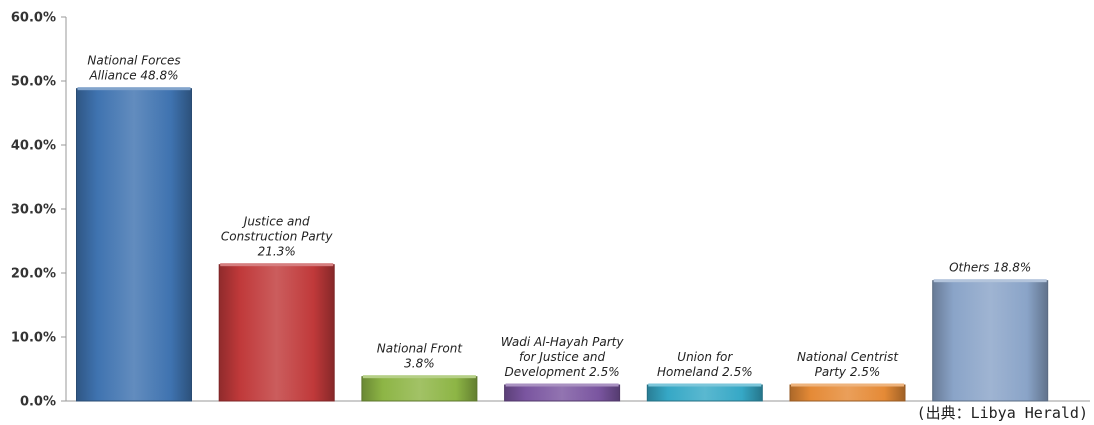  What do you see at coordinates (563, 342) in the screenshot?
I see `bar-data-label: Wadi Al-Hayah Party` at bounding box center [563, 342].